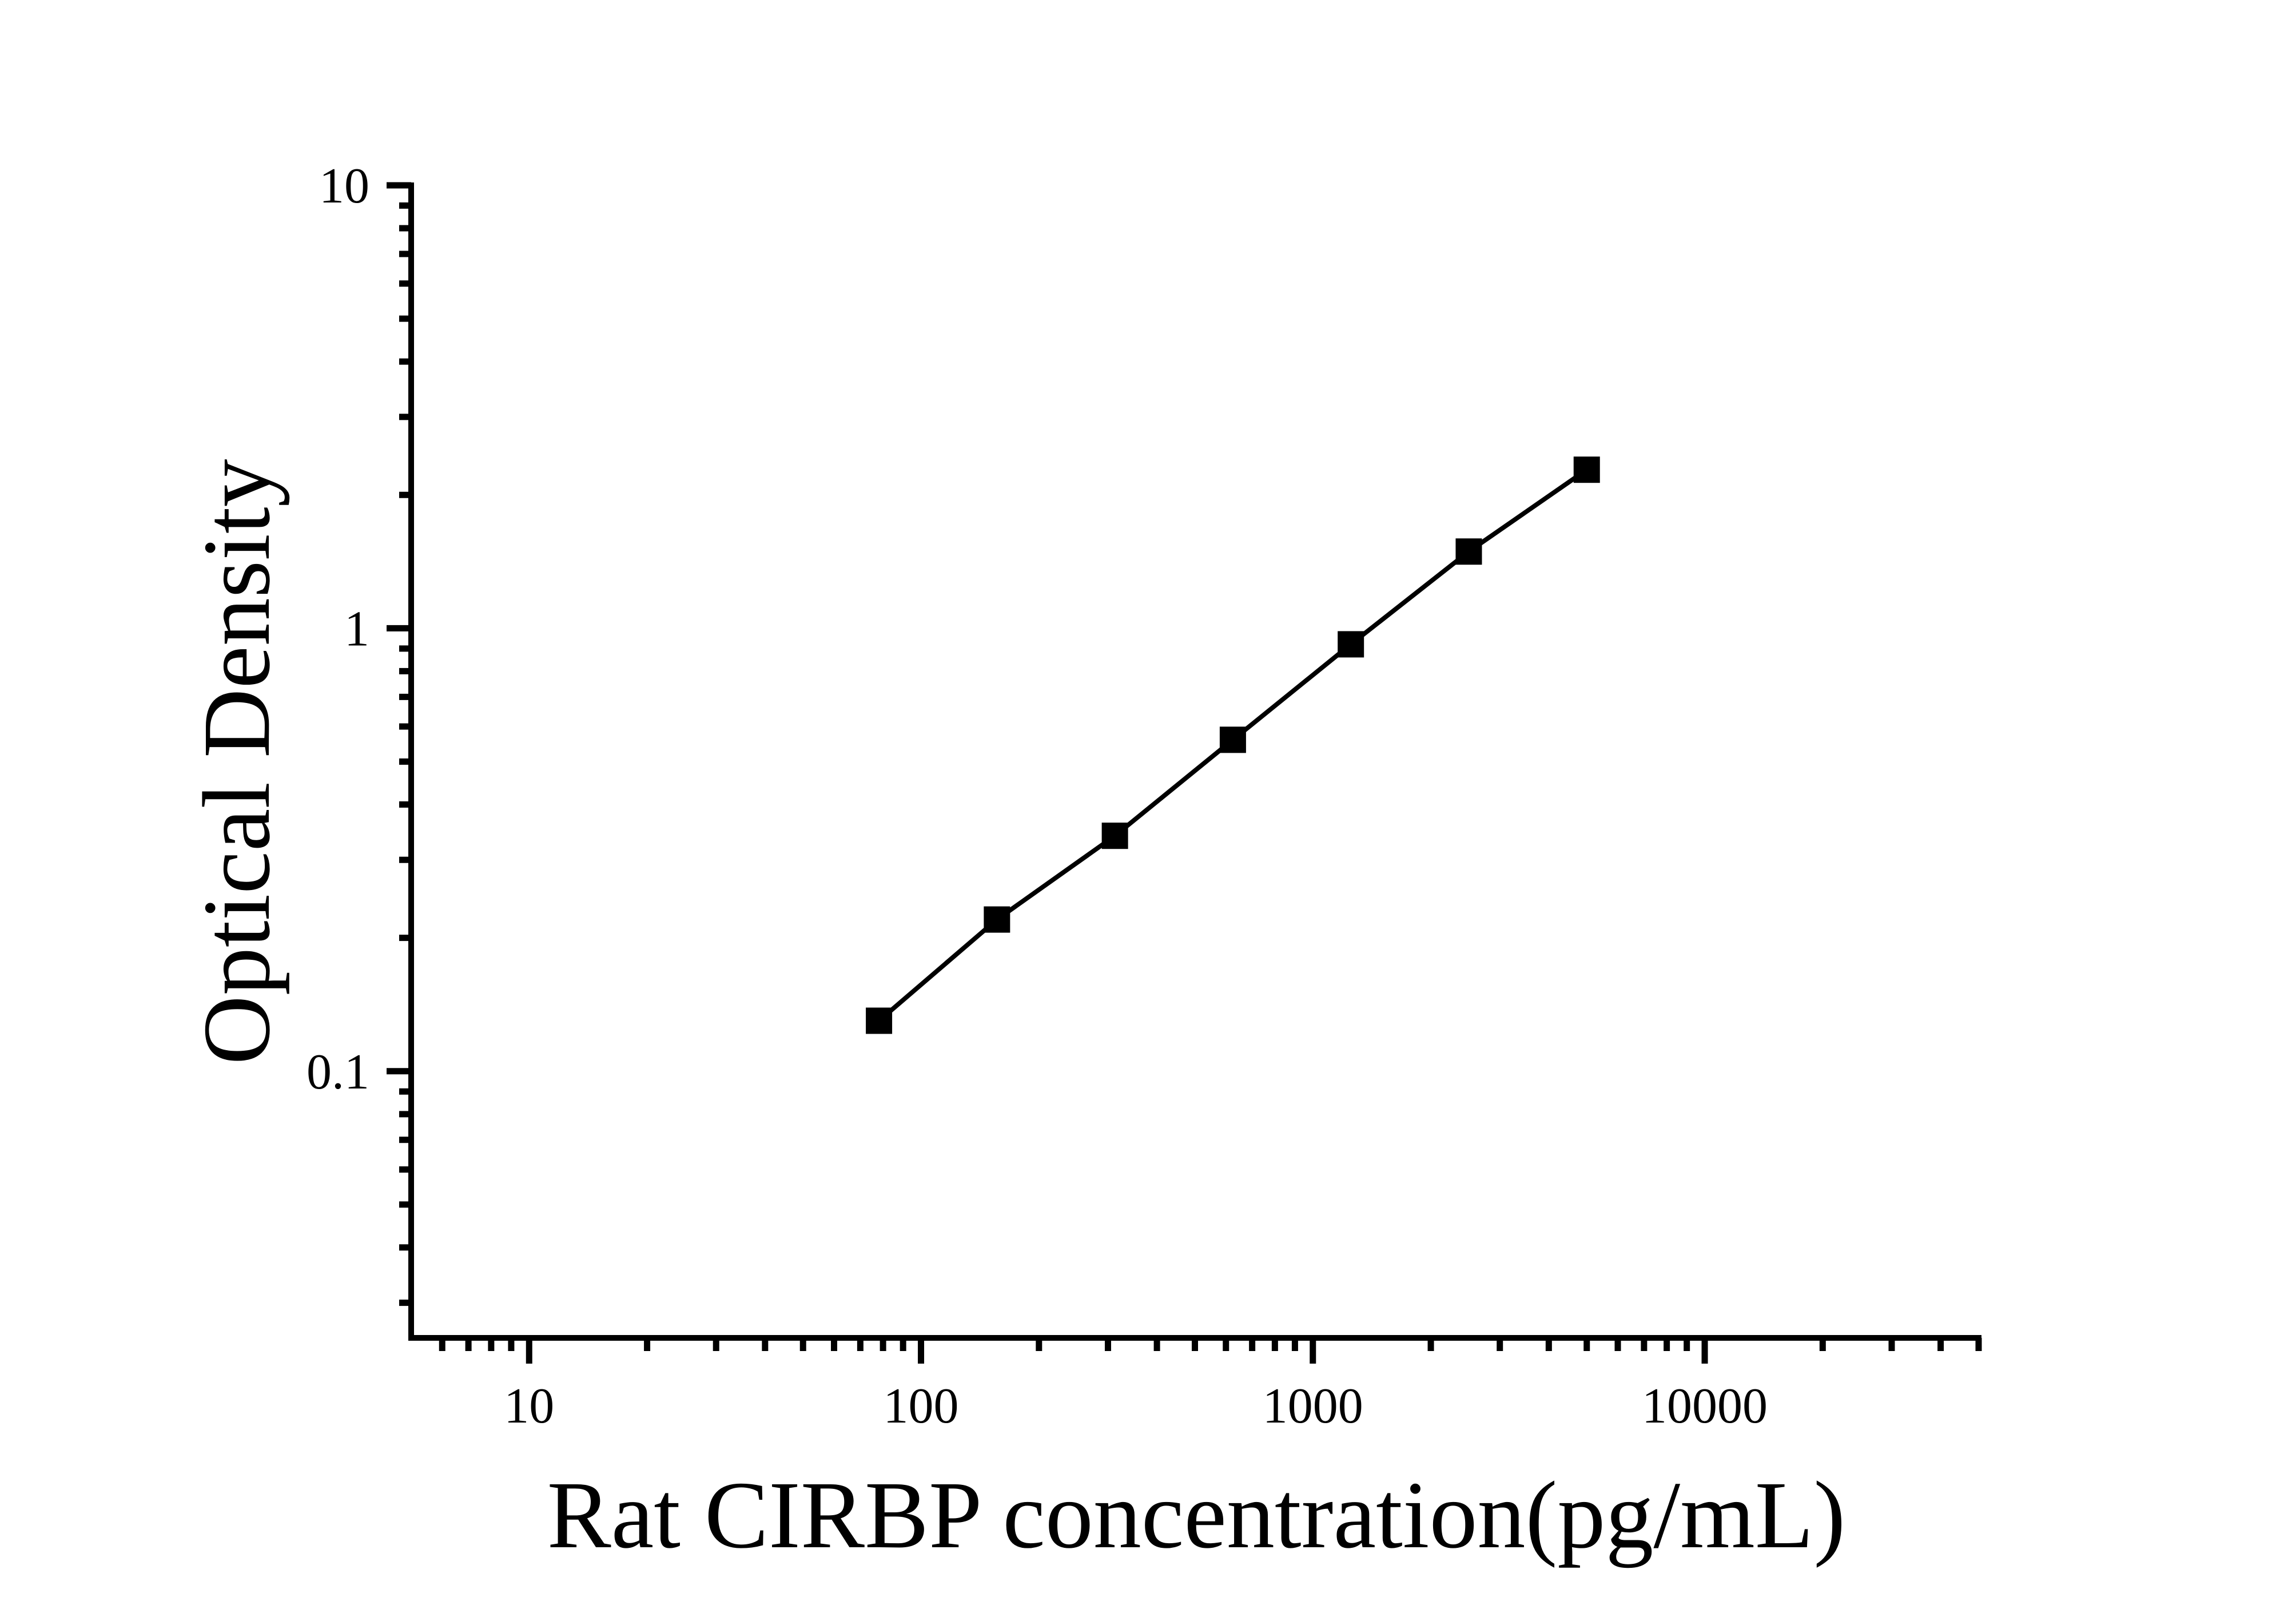 This screenshot has width=2296, height=1605. I want to click on y-axis-title: Optical Density, so click(237, 761).